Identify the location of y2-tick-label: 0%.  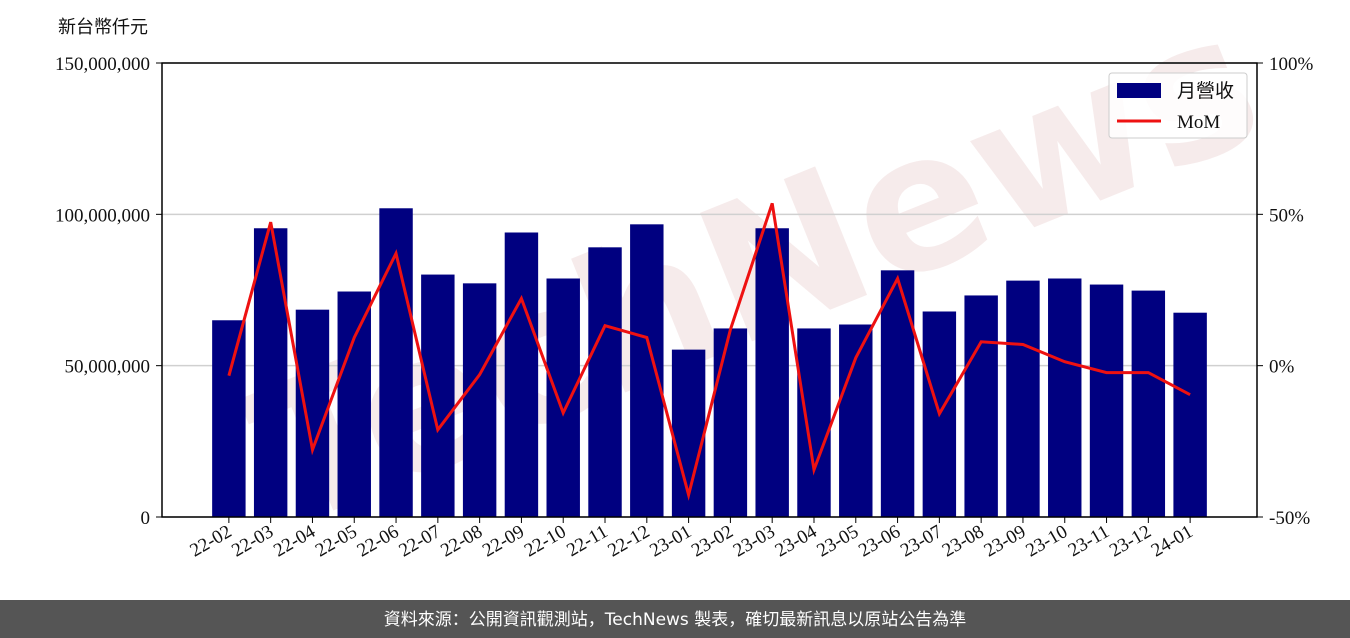
(1282, 367).